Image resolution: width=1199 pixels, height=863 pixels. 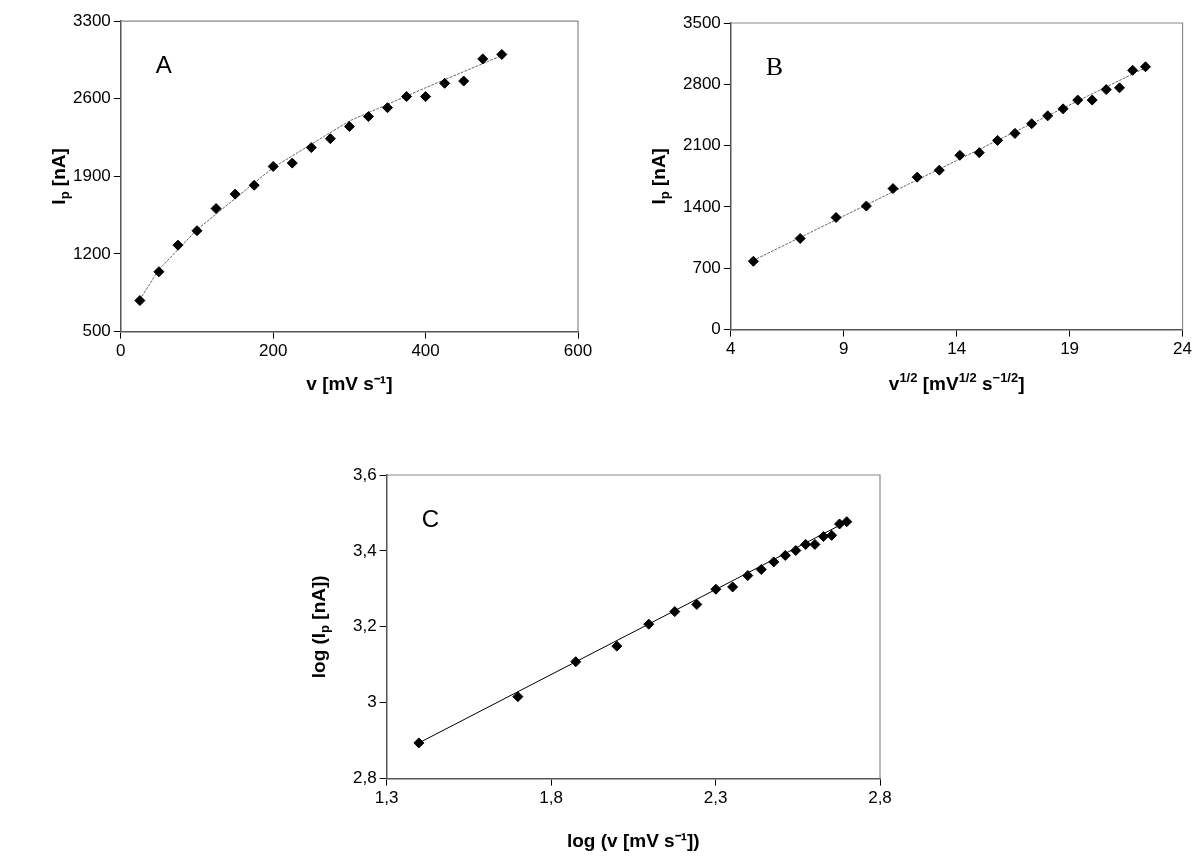 What do you see at coordinates (121, 351) in the screenshot?
I see `x-tick-label: 0` at bounding box center [121, 351].